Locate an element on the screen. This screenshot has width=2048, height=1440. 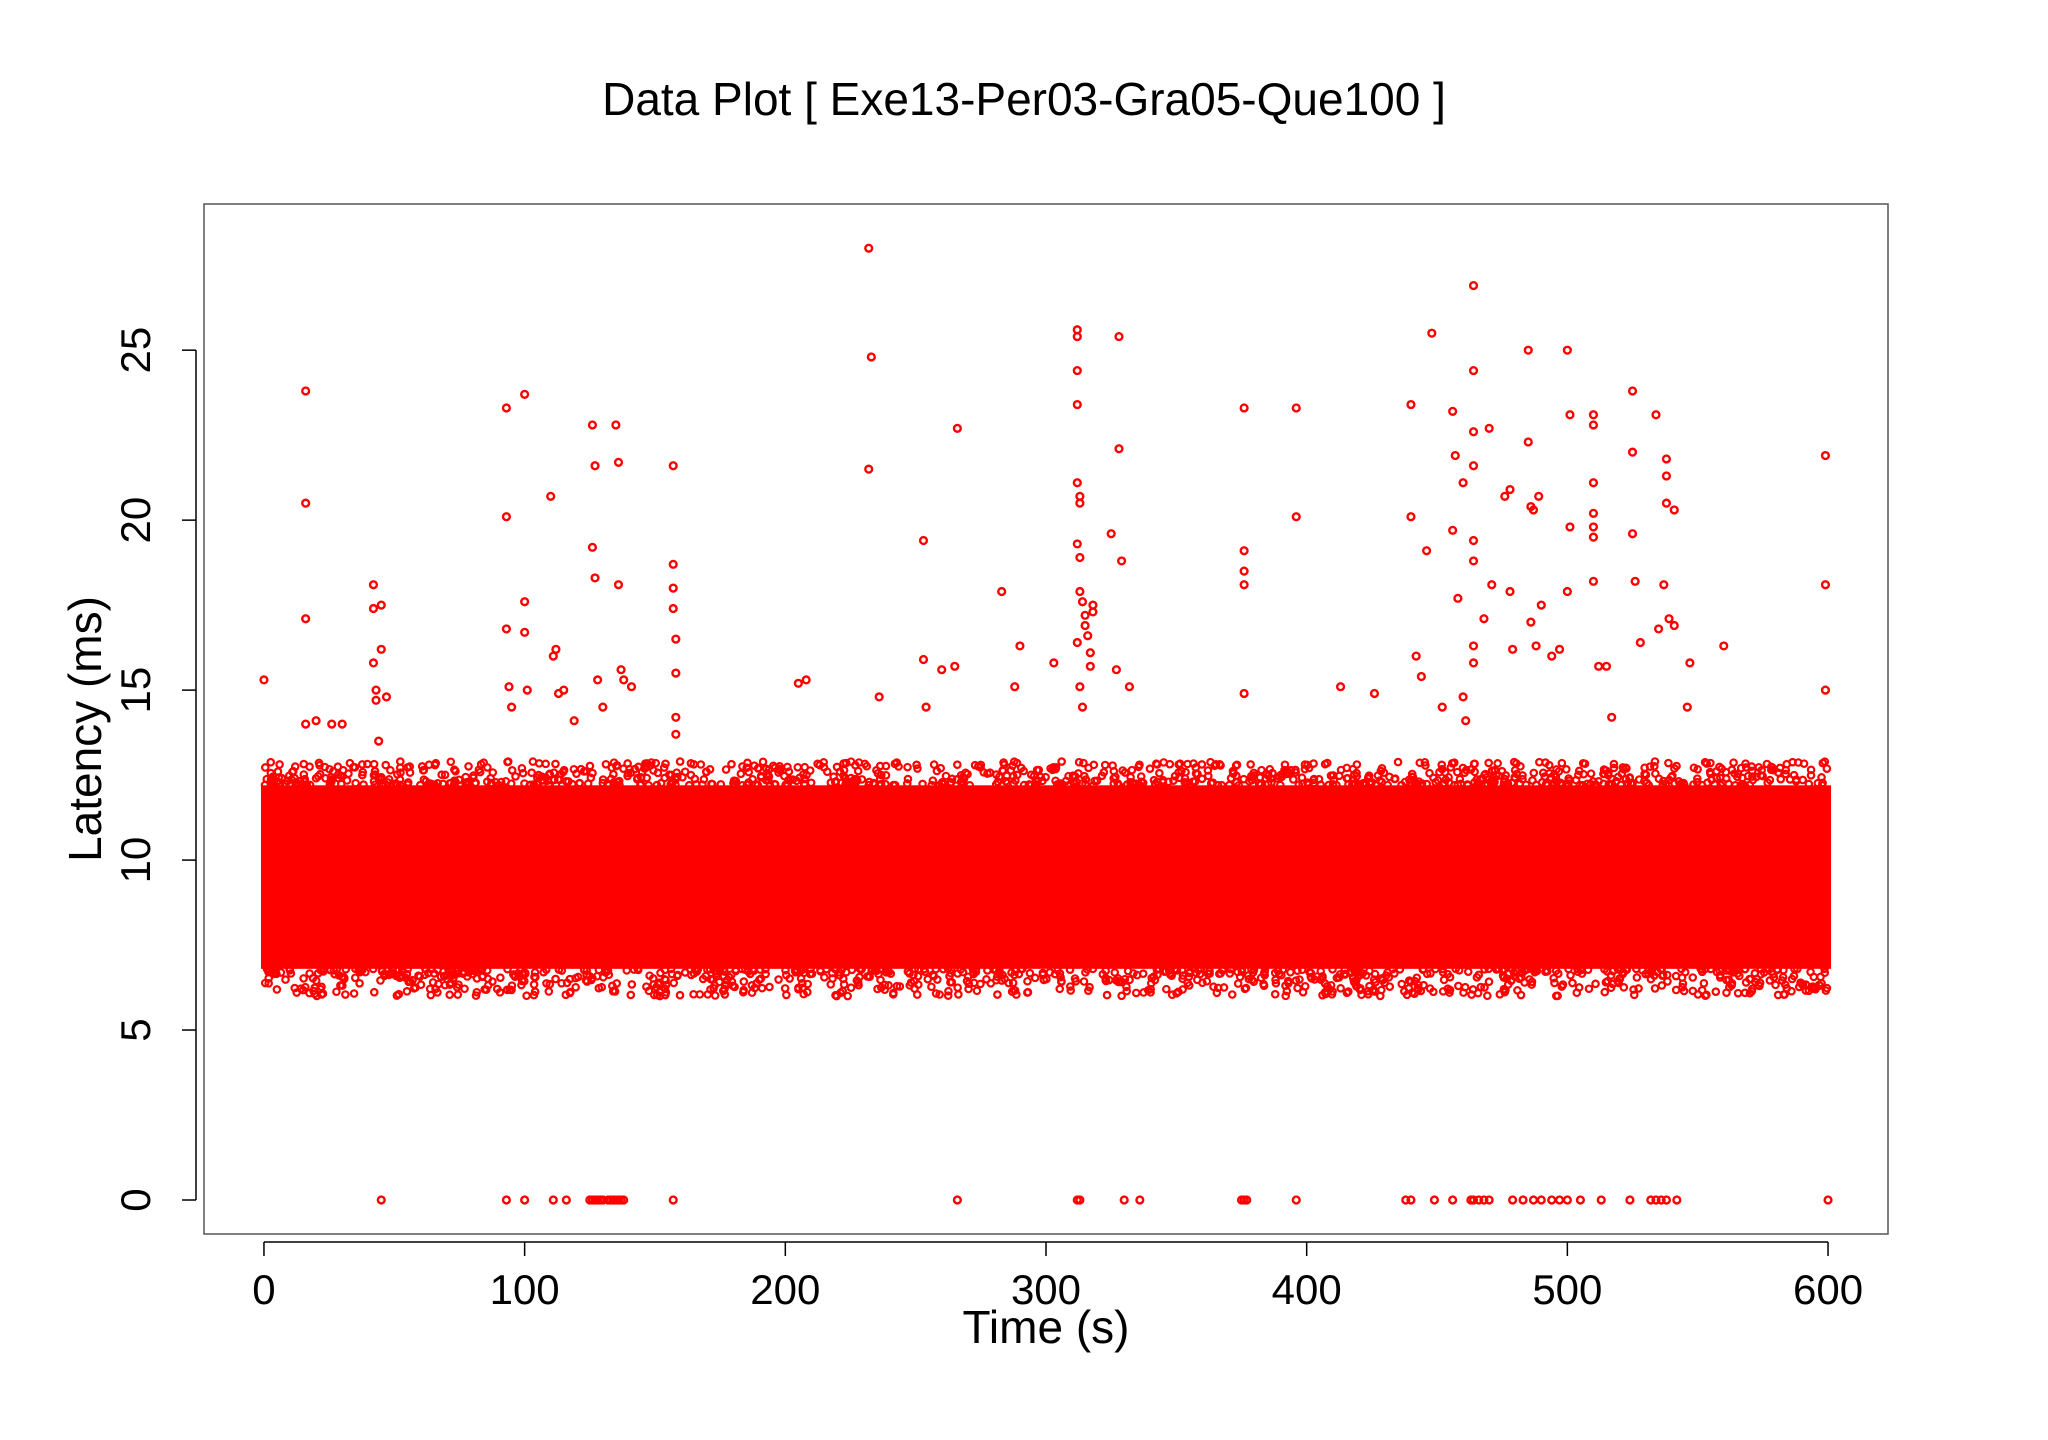
x-tick-label: 600 is located at coordinates (1828, 1289).